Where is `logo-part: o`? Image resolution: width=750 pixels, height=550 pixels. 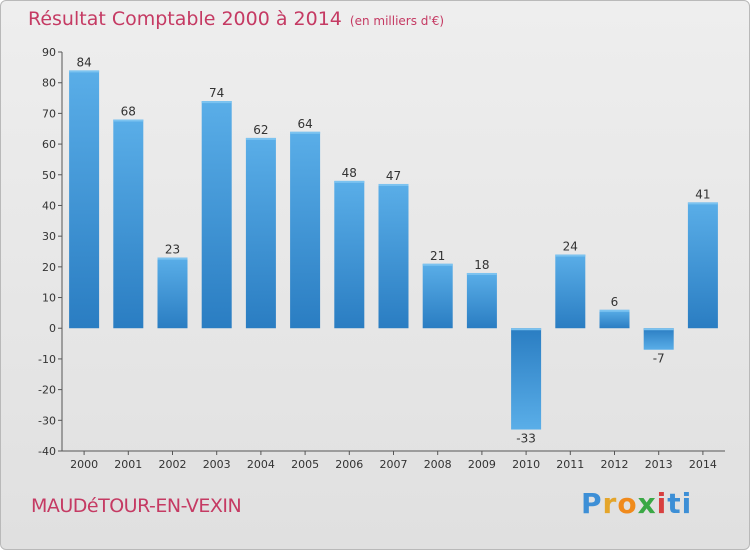
logo-part: o is located at coordinates (627, 503).